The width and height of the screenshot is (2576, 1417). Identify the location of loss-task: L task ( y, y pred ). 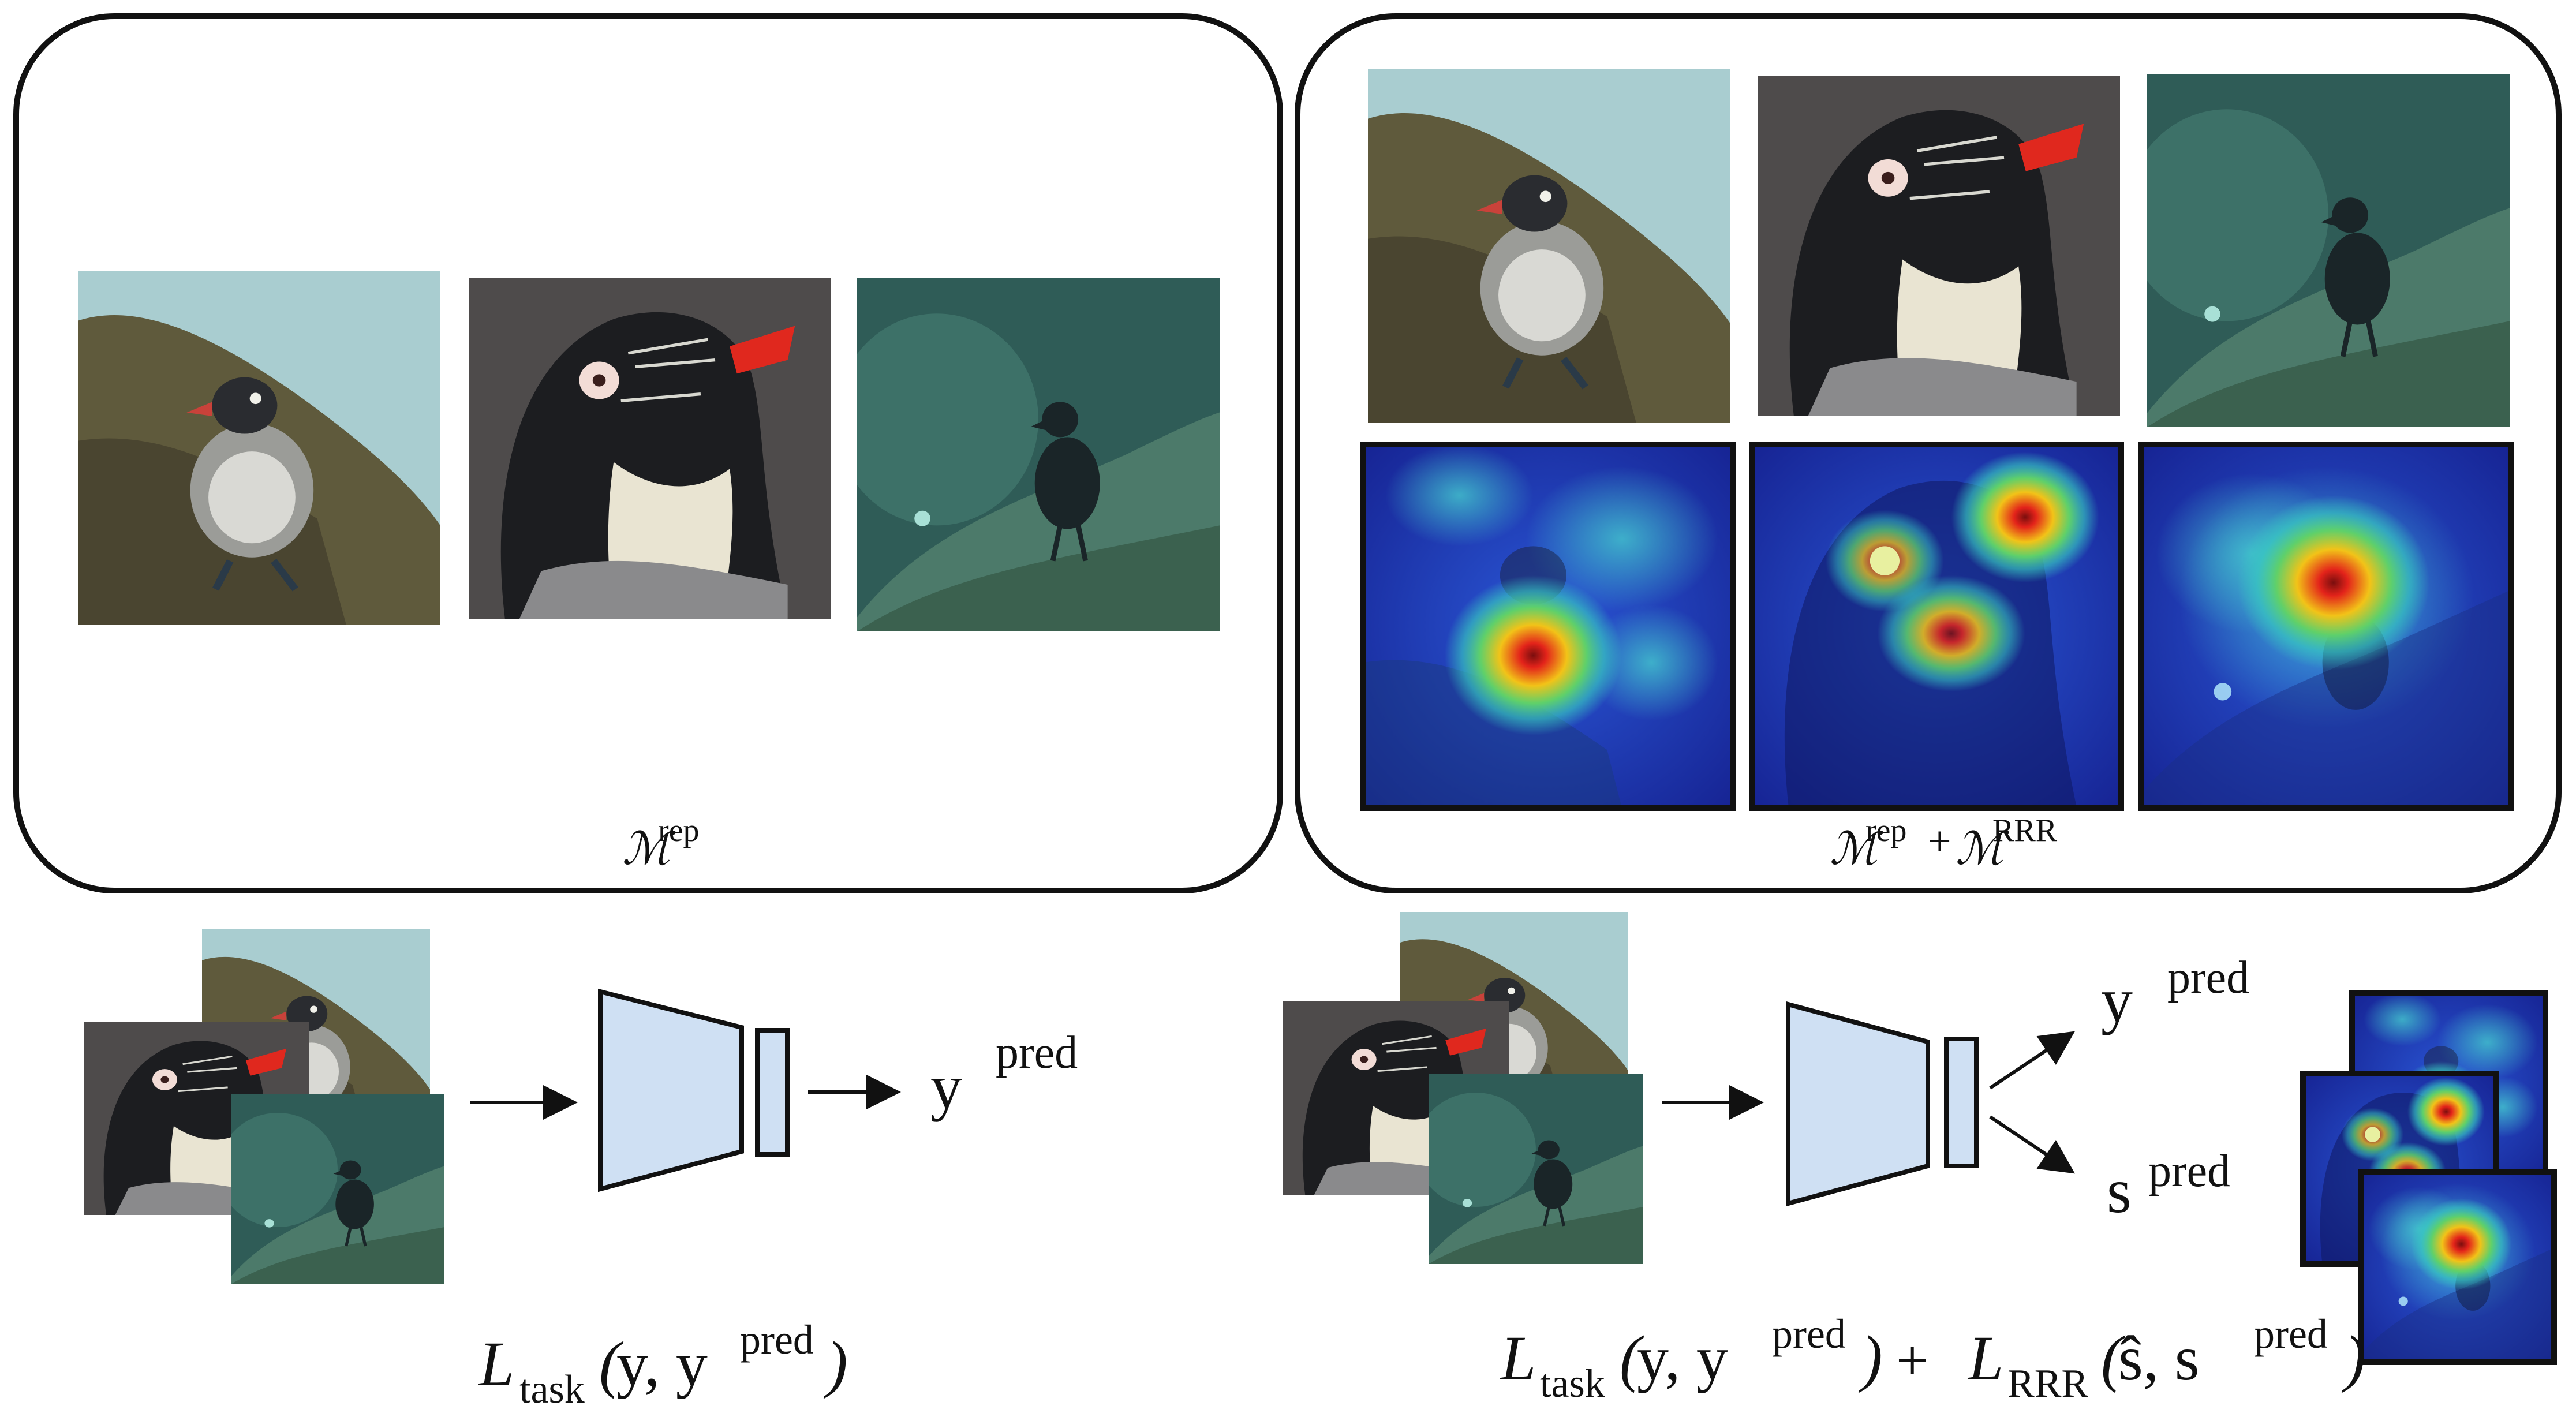
(663, 1364).